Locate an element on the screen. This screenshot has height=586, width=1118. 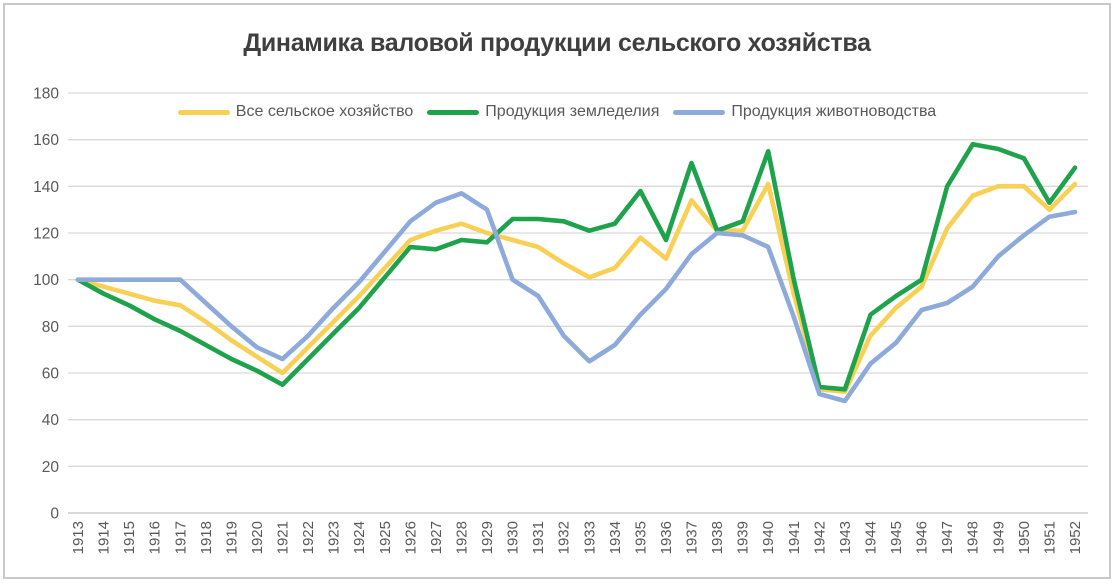
x-tick-label: 1917 is located at coordinates (180, 537).